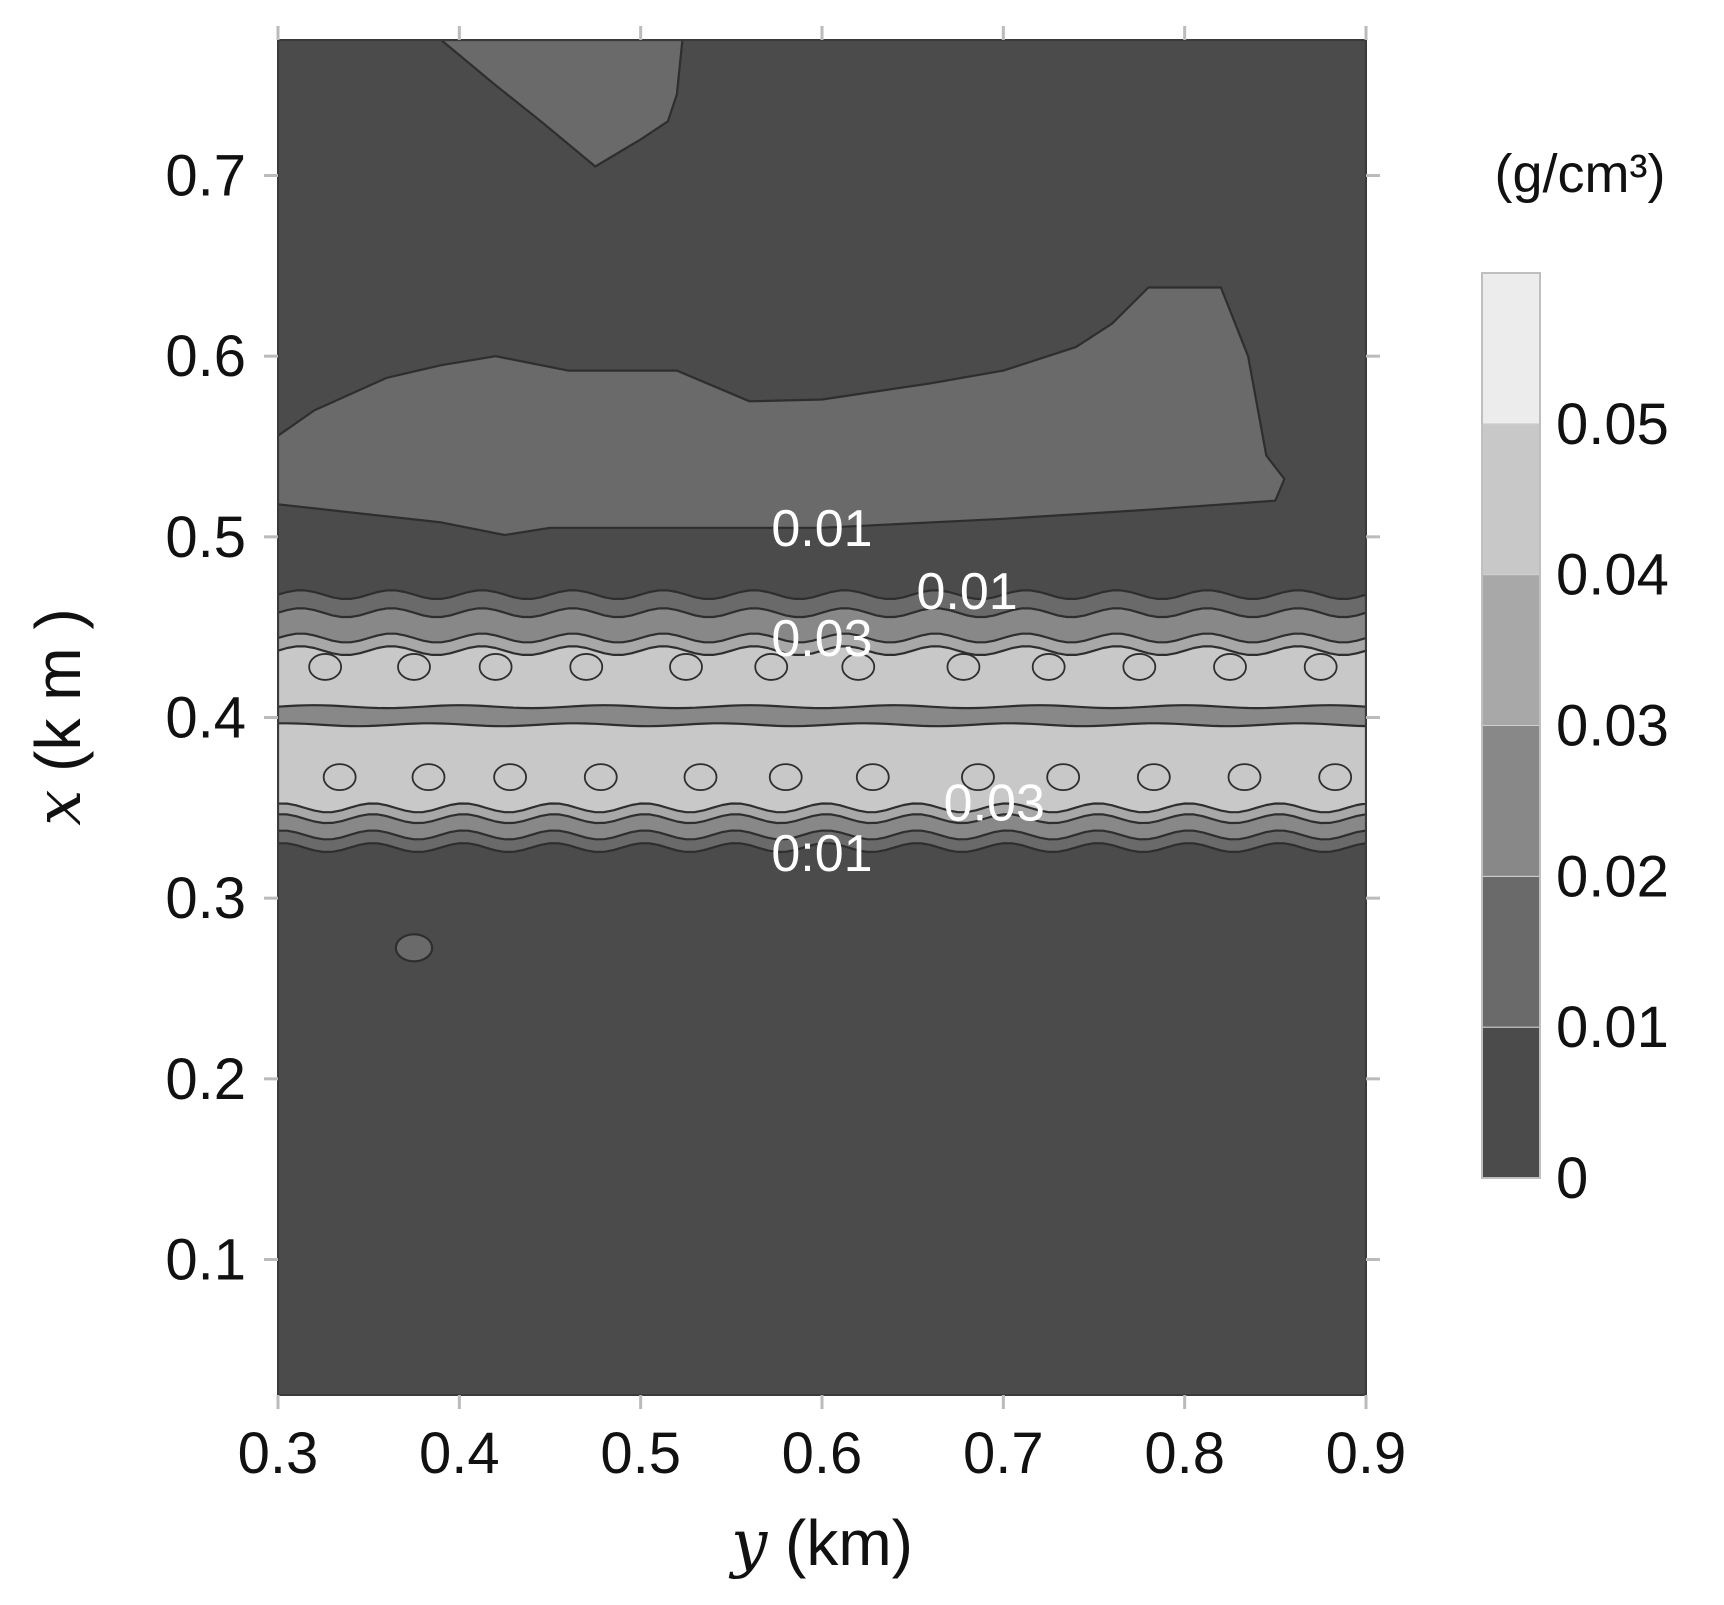 The width and height of the screenshot is (1724, 1605). Describe the element at coordinates (205, 718) in the screenshot. I see `y-tick-label-3: 0.4` at that location.